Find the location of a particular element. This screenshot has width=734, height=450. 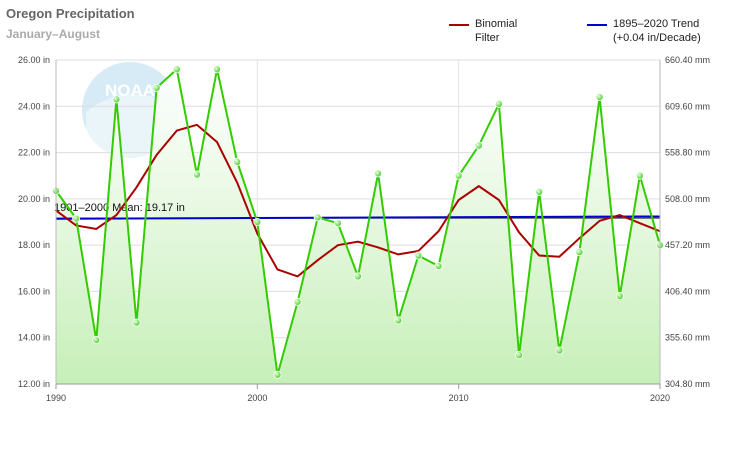

legend-swatch-binomial-filter is located at coordinates (459, 25).